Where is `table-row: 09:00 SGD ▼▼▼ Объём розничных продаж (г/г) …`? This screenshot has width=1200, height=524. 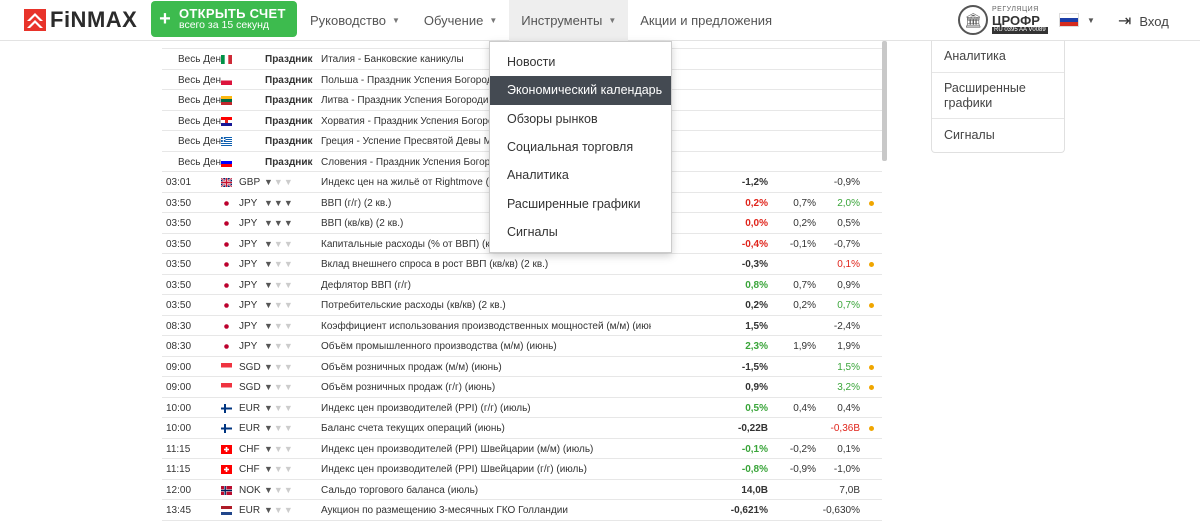 table-row: 09:00 SGD ▼▼▼ Объём розничных продаж (г/г) … is located at coordinates (522, 387).